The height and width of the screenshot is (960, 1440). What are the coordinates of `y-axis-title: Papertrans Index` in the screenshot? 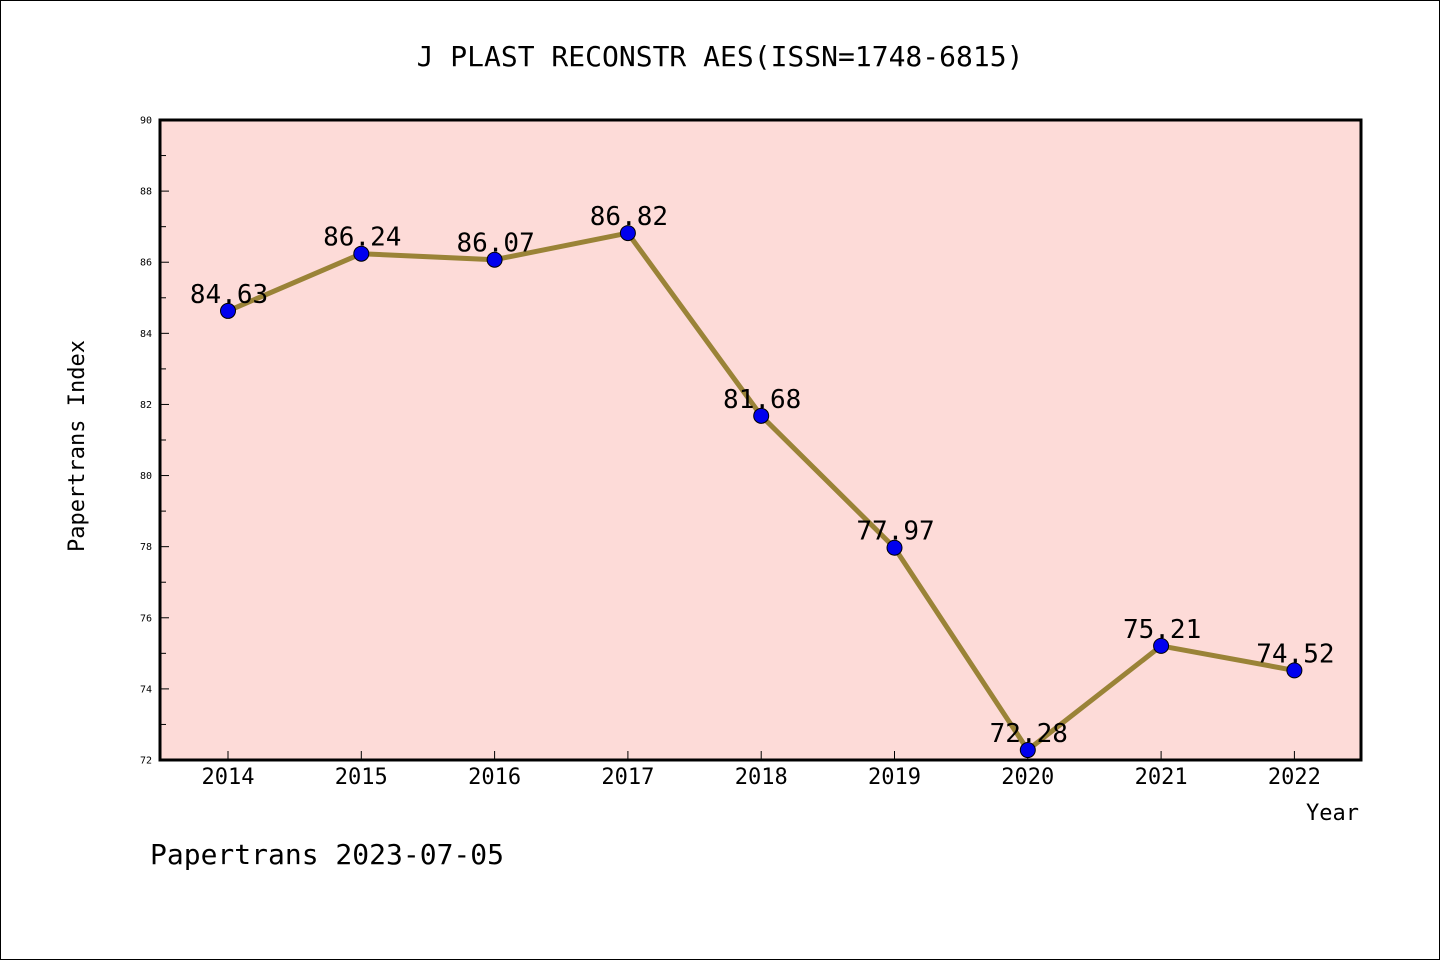 It's located at (77, 446).